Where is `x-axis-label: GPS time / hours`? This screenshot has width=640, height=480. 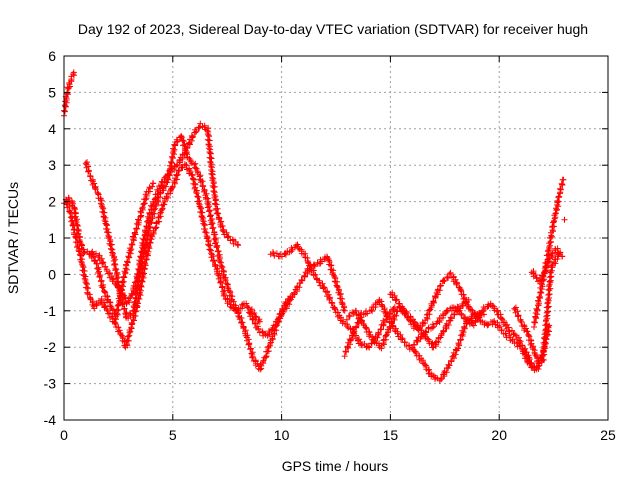 x-axis-label: GPS time / hours is located at coordinates (335, 466).